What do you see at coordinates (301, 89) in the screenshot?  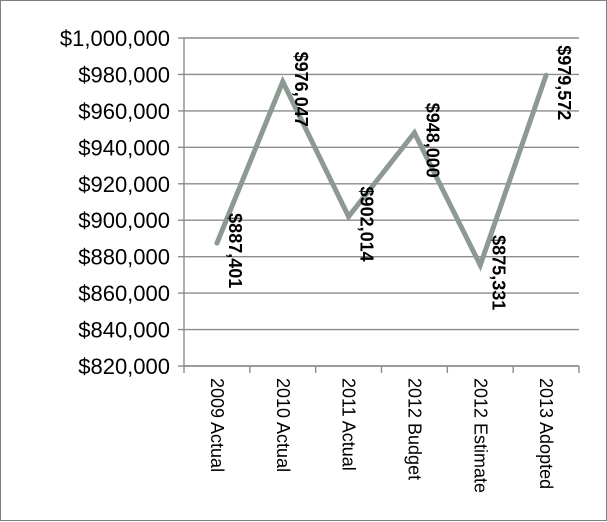 I see `data-label: $976,047` at bounding box center [301, 89].